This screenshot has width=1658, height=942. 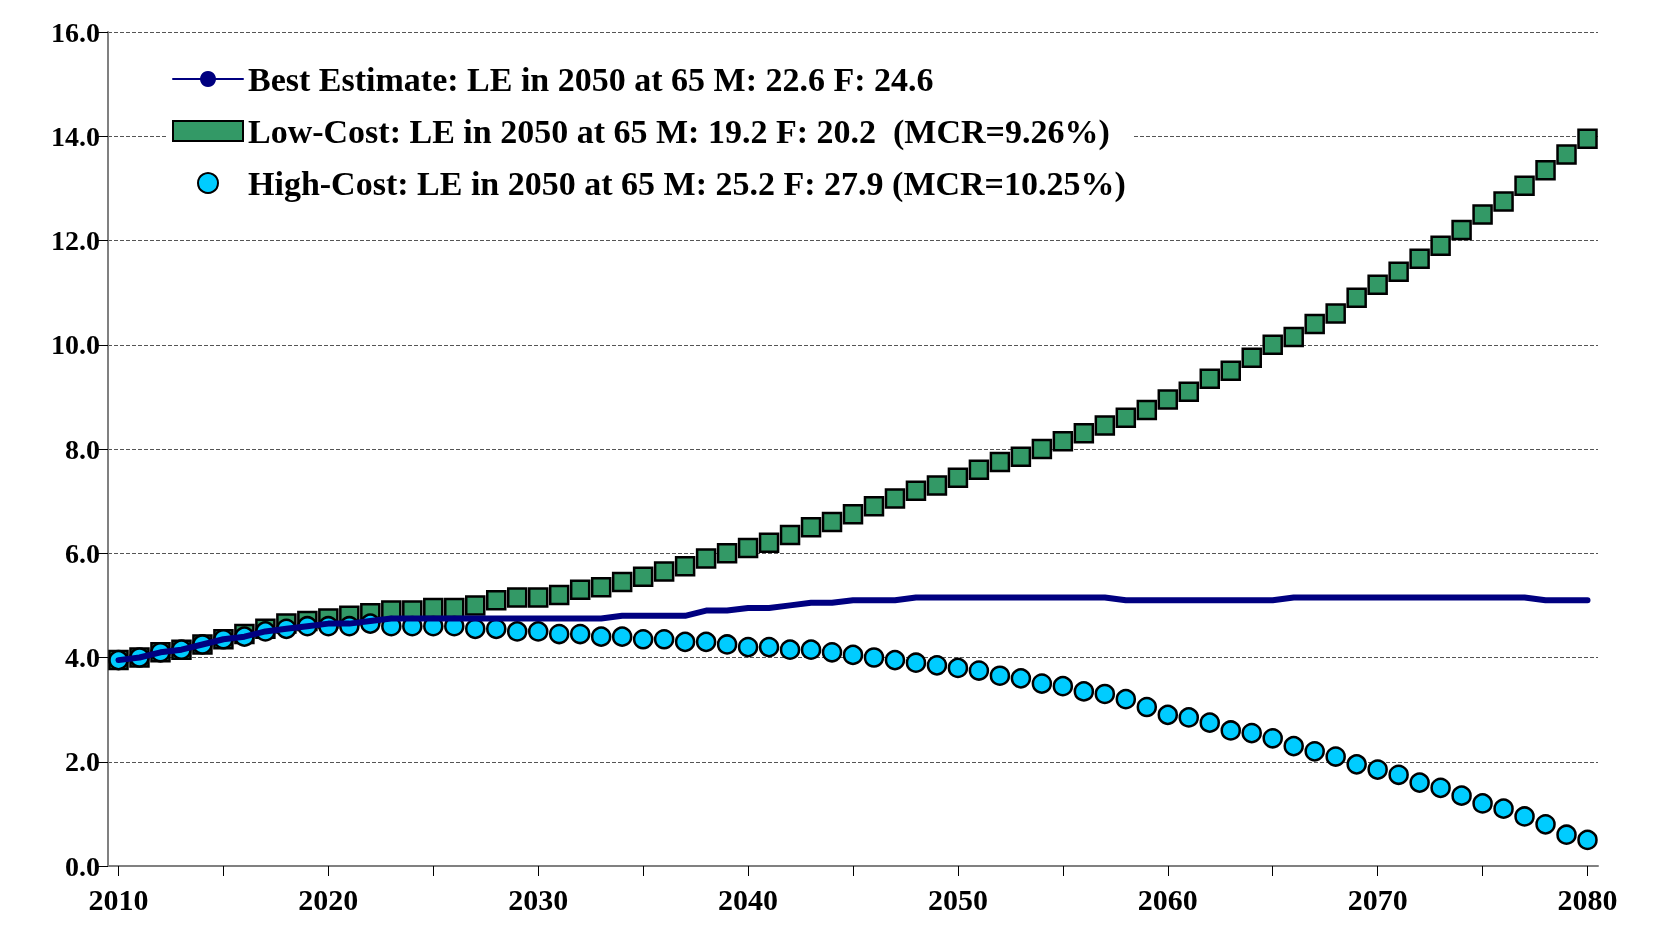 What do you see at coordinates (82, 553) in the screenshot?
I see `y-tick-label: 6.0` at bounding box center [82, 553].